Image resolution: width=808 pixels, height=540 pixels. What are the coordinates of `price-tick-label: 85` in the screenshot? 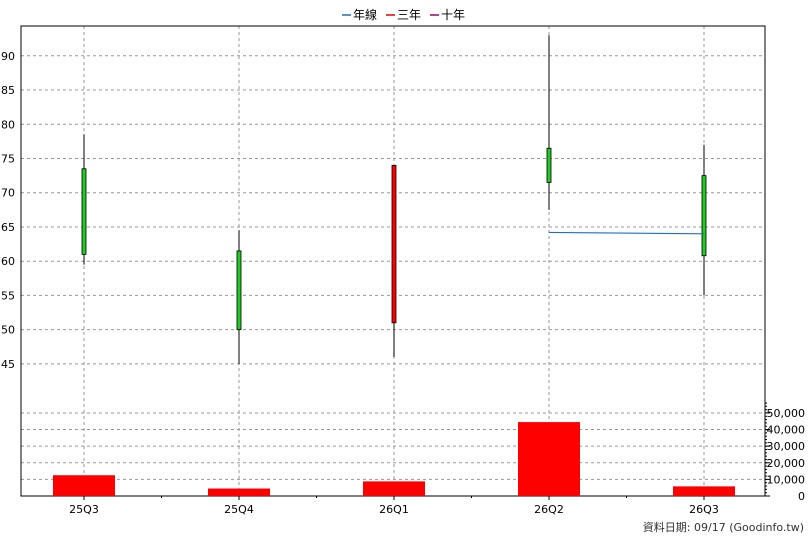 It's located at (8, 90).